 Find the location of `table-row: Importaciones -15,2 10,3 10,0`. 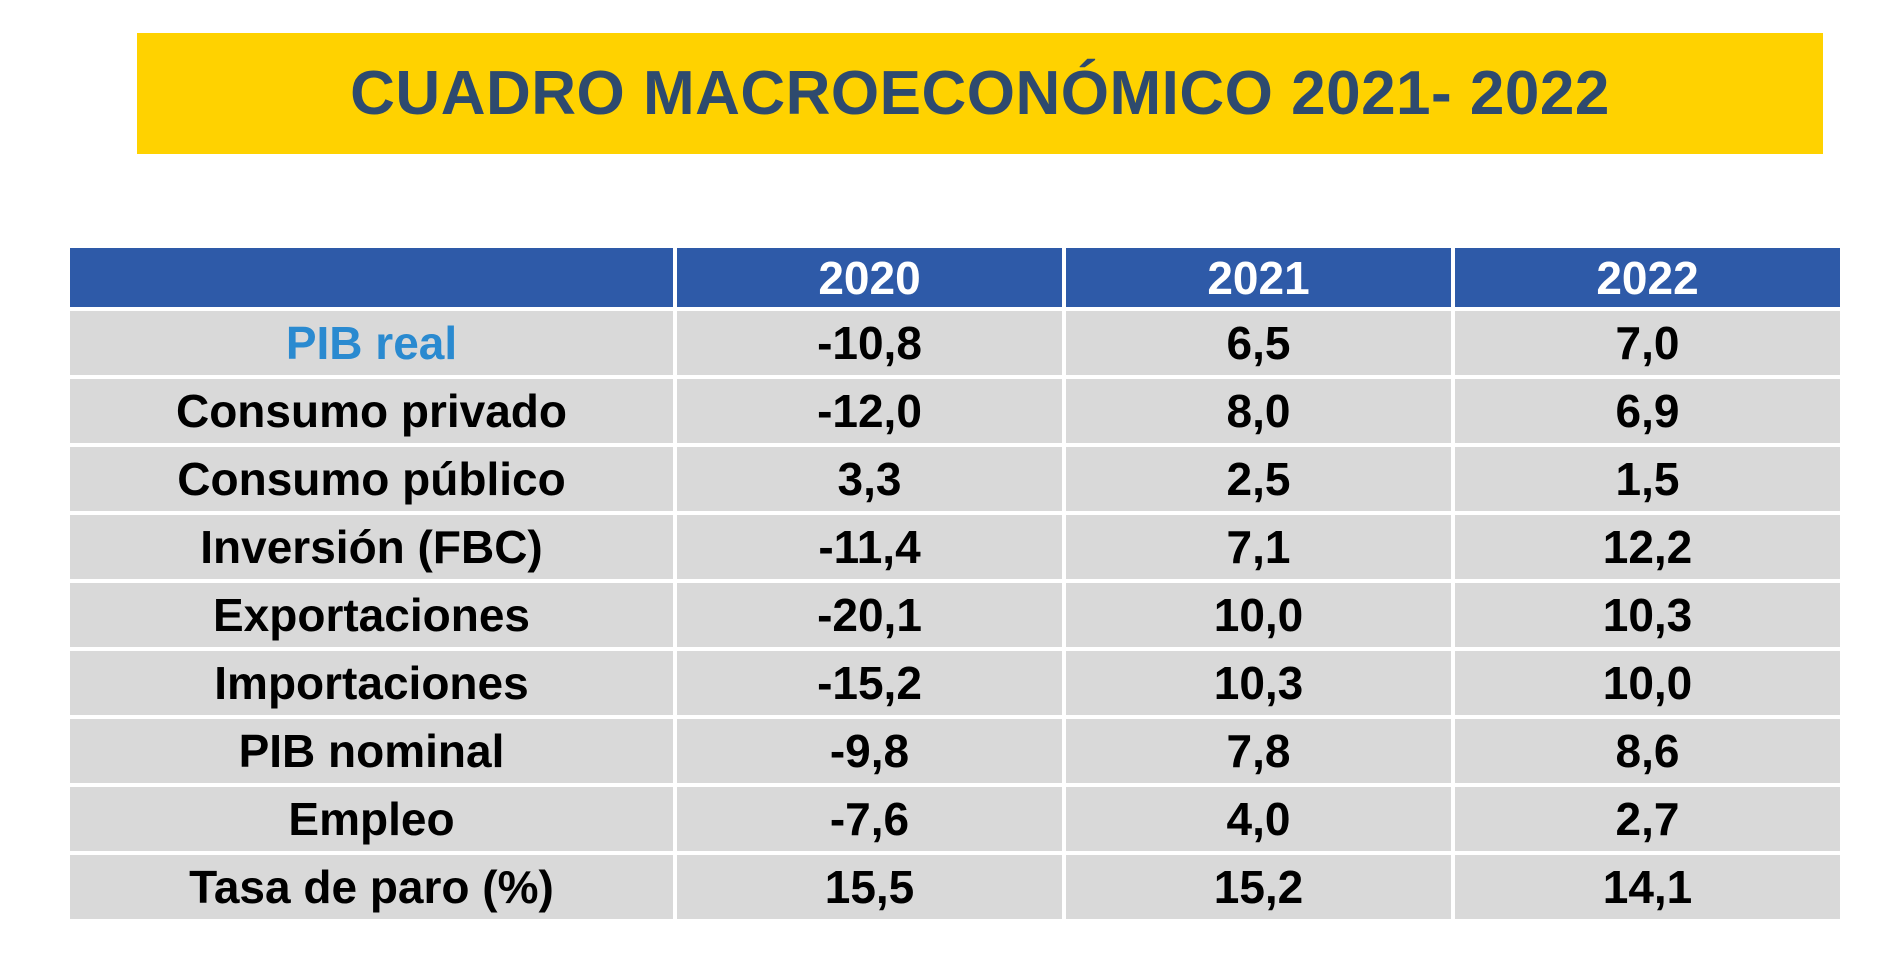

table-row: Importaciones -15,2 10,3 10,0 is located at coordinates (955, 683).